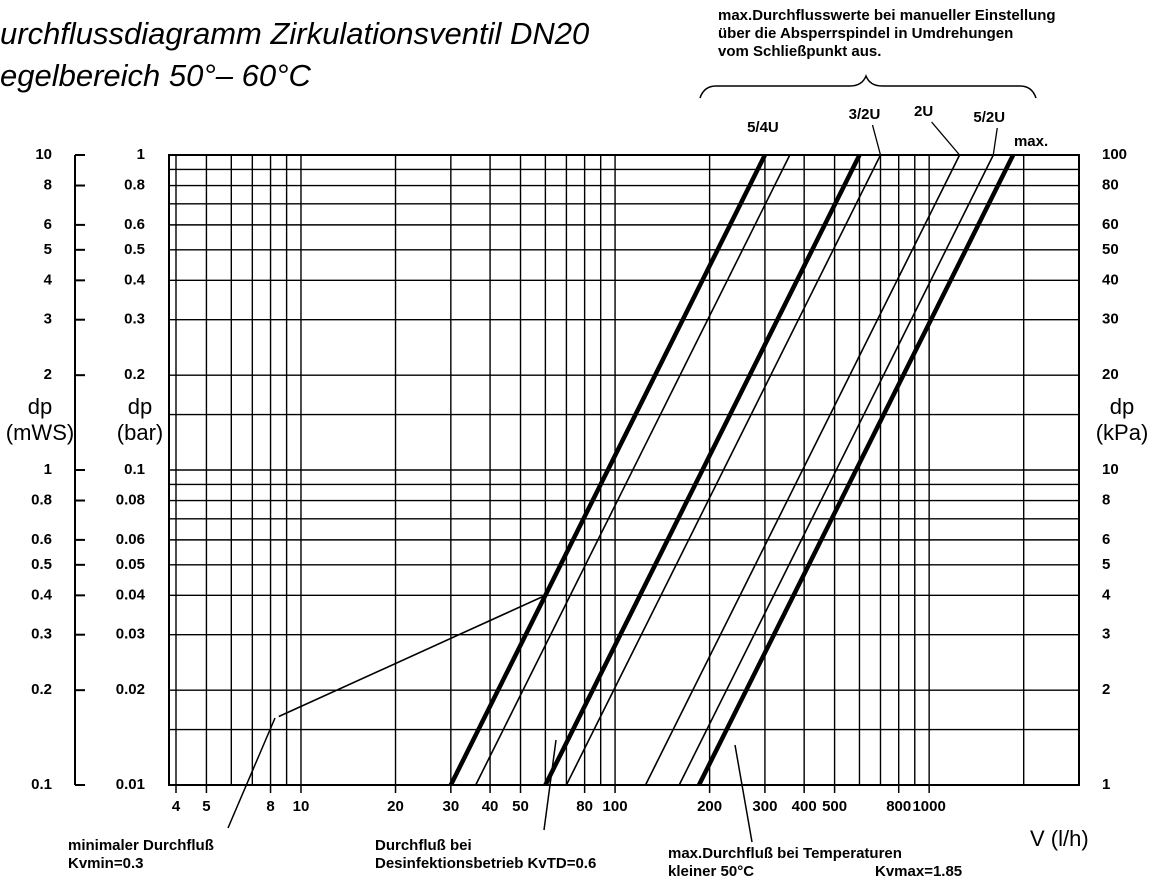 This screenshot has height=881, width=1168. I want to click on note-line: vom Schließpunkt aus., so click(799, 51).